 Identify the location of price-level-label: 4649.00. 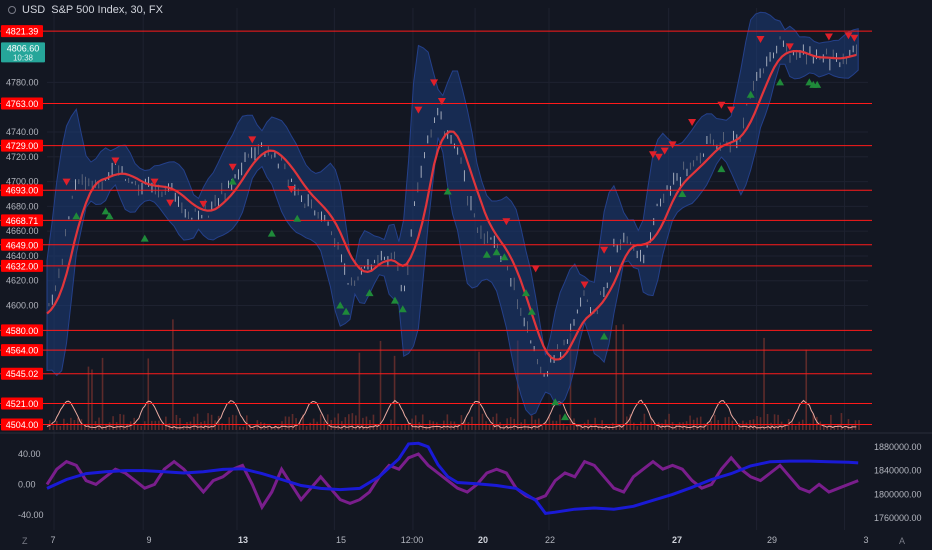
(22, 245).